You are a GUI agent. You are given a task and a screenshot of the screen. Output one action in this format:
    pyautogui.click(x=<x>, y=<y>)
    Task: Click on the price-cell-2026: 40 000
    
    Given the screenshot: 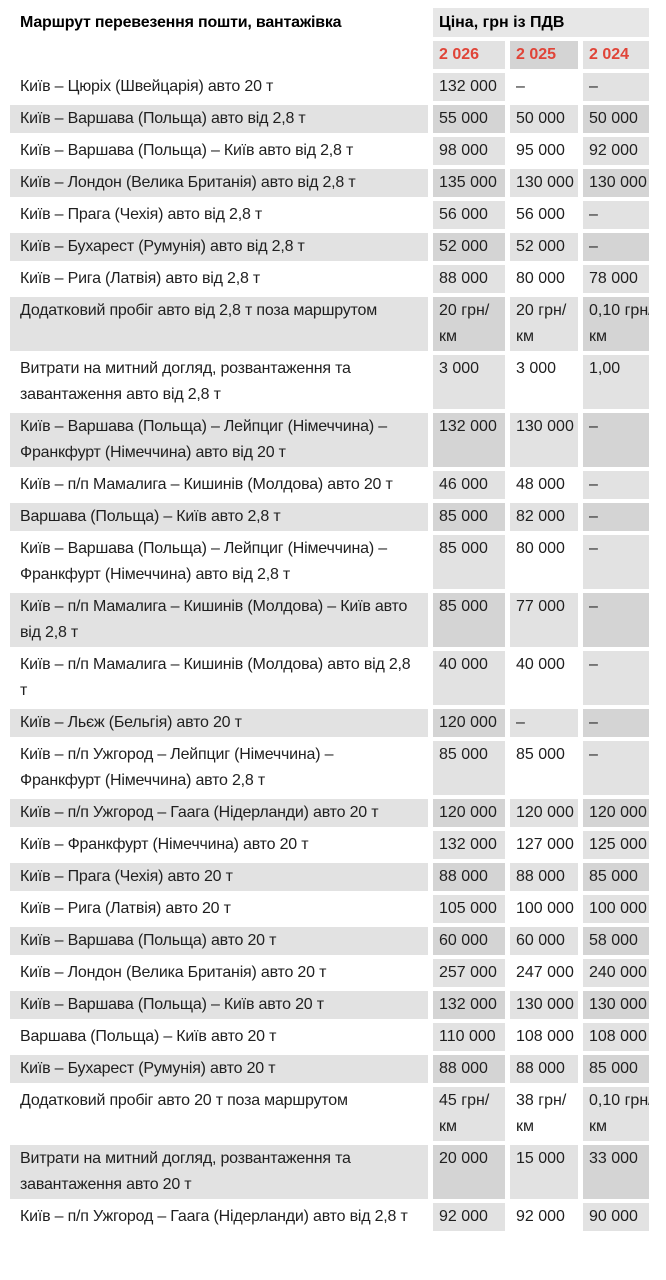 What is the action you would take?
    pyautogui.click(x=469, y=678)
    